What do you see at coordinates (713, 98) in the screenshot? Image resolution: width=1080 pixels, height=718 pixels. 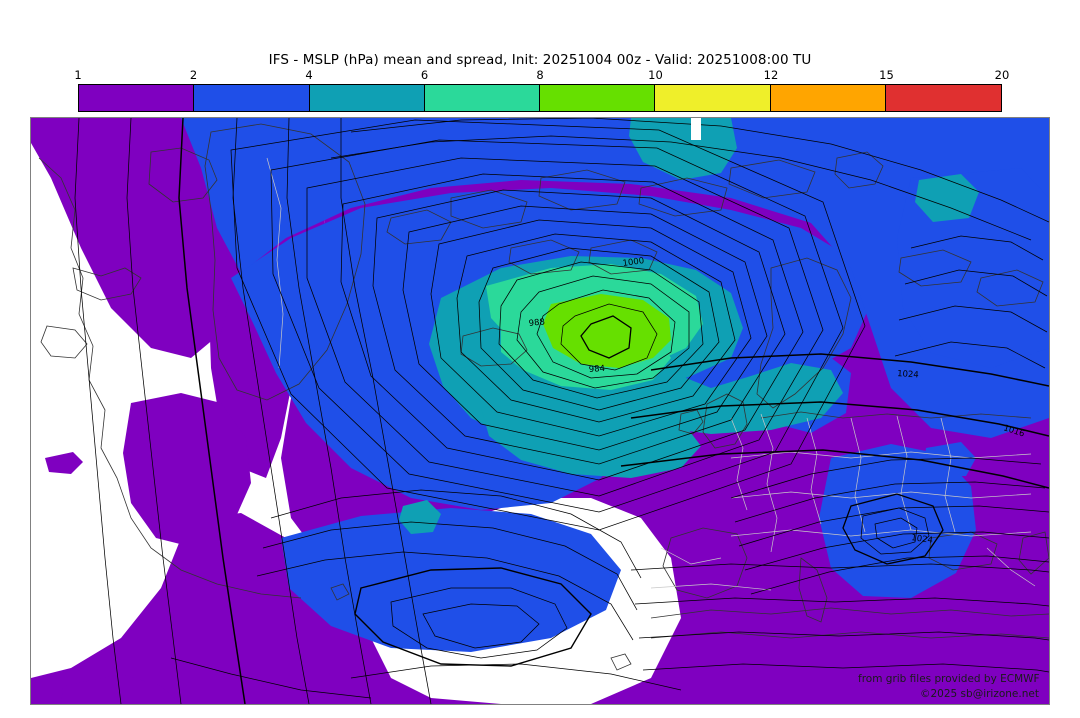 I see `colorbar-segment-yellow` at bounding box center [713, 98].